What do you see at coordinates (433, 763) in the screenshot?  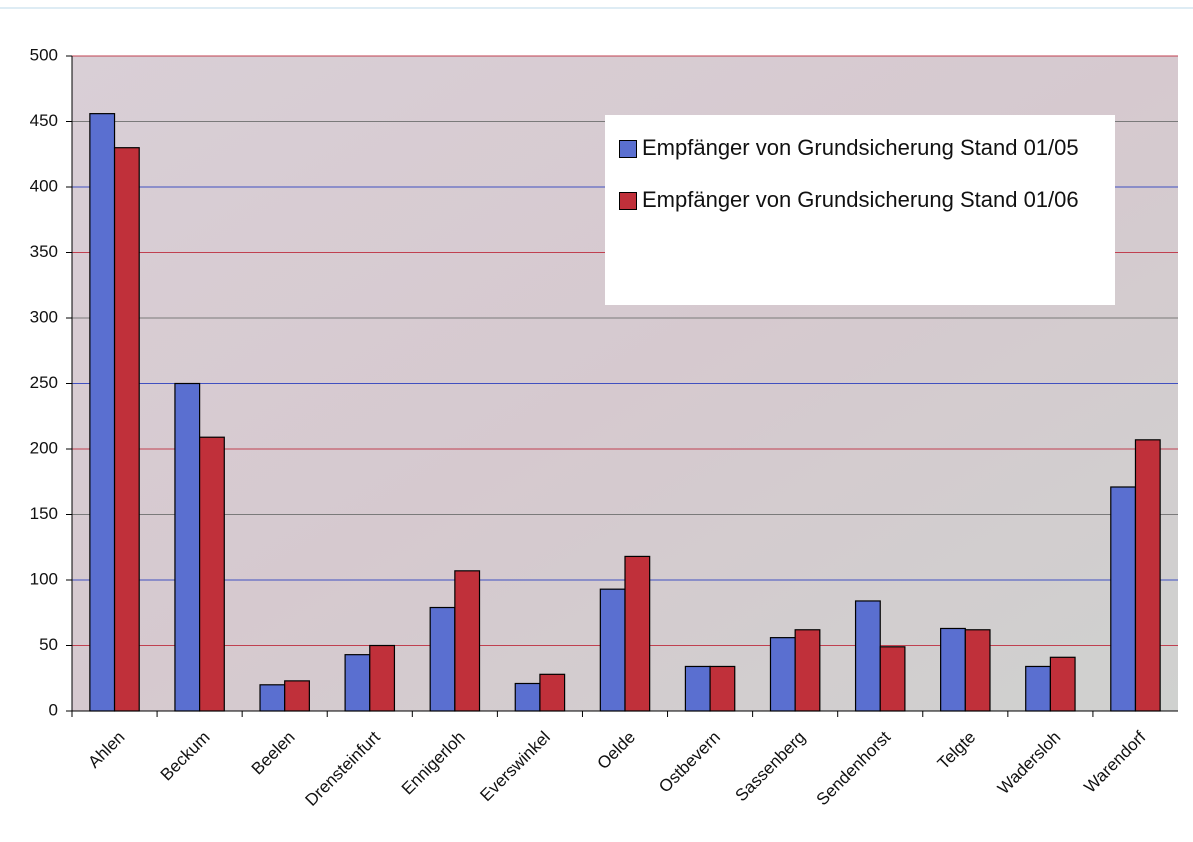 I see `x-tick-label: Ennigerloh` at bounding box center [433, 763].